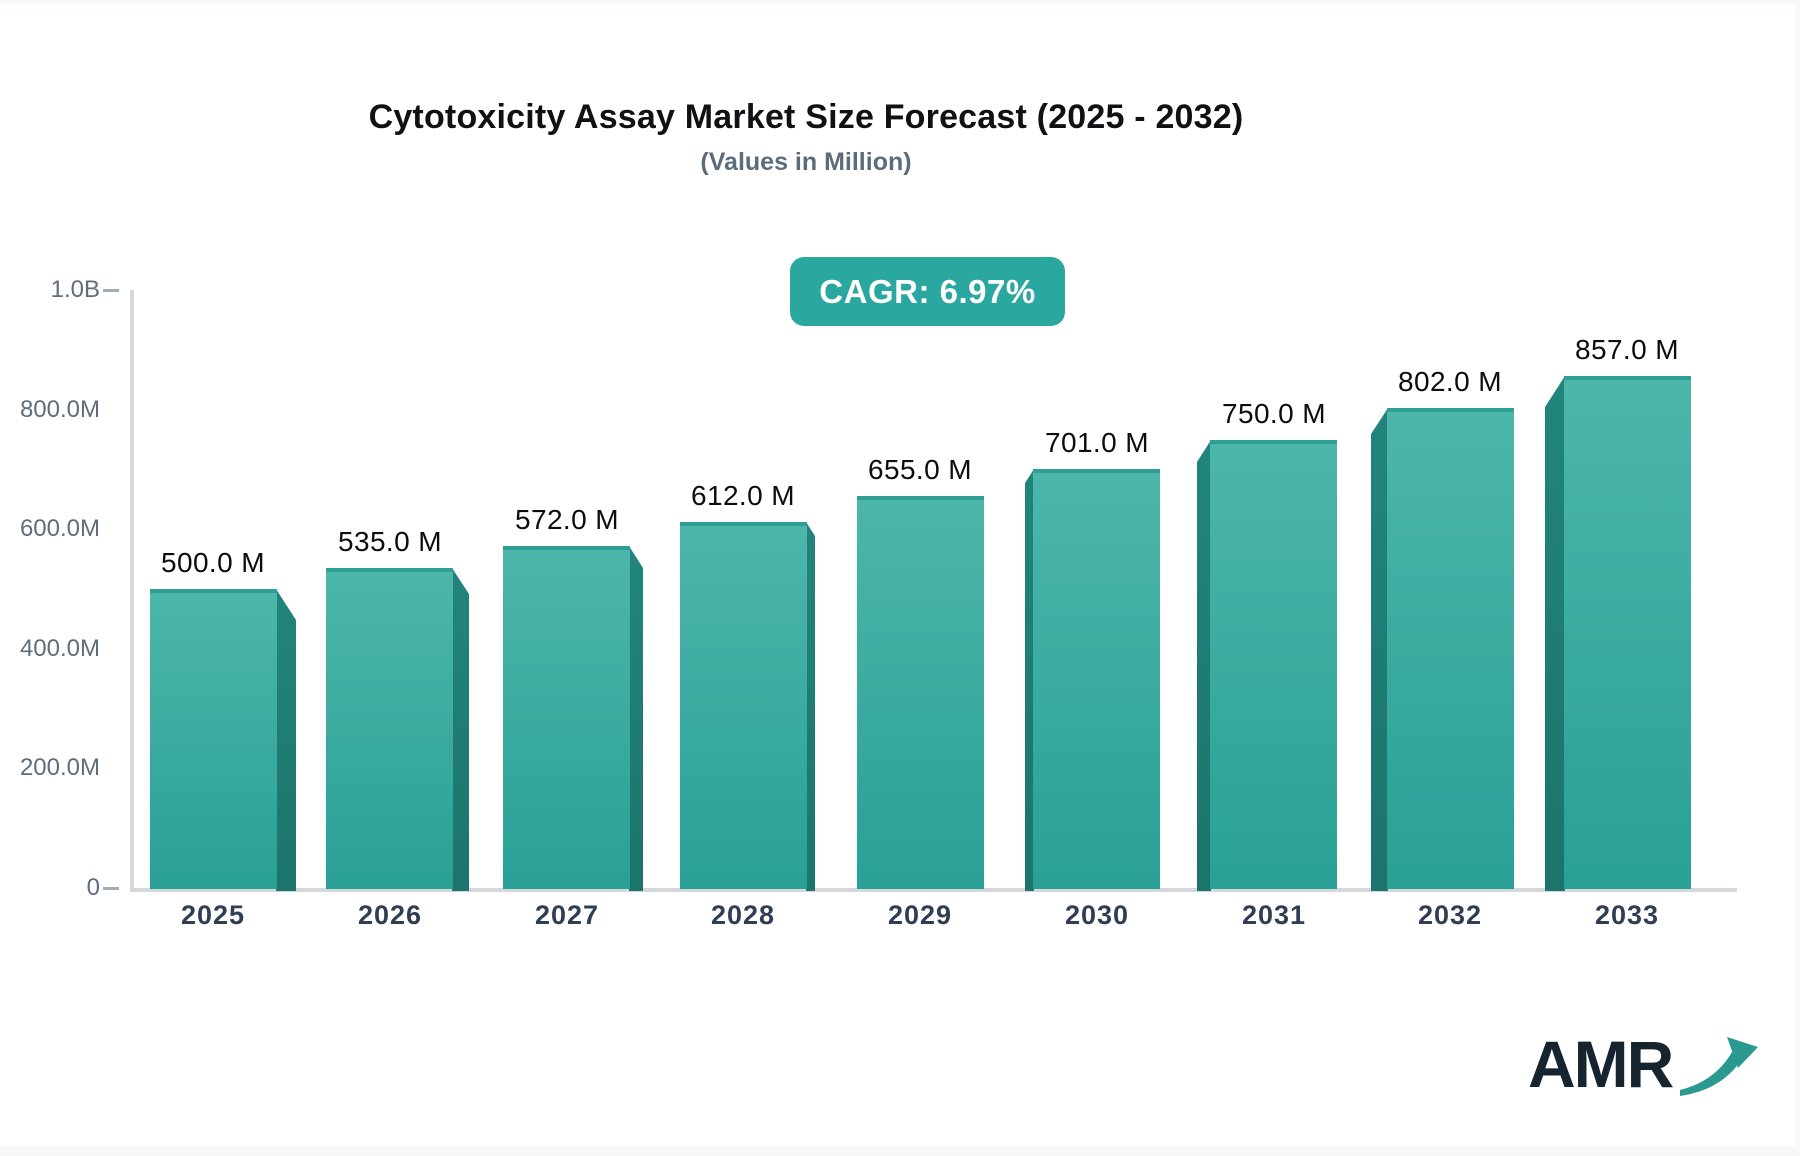  Describe the element at coordinates (743, 495) in the screenshot. I see `bar-value-label: 612.0 M` at that location.